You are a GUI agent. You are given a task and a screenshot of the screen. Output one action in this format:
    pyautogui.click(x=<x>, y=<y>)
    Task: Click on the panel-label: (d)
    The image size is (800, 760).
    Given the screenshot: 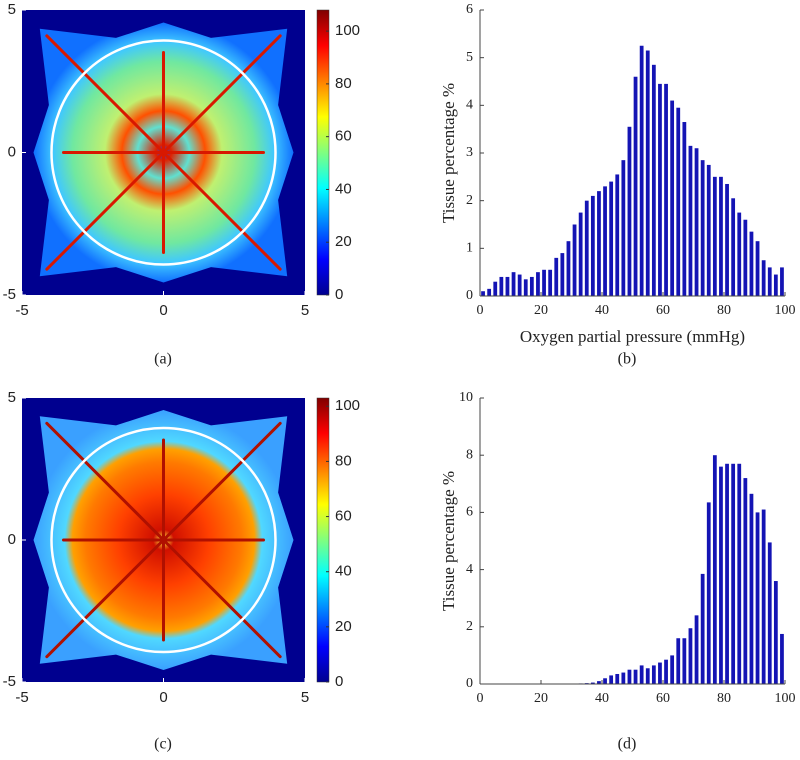 What is the action you would take?
    pyautogui.click(x=627, y=744)
    